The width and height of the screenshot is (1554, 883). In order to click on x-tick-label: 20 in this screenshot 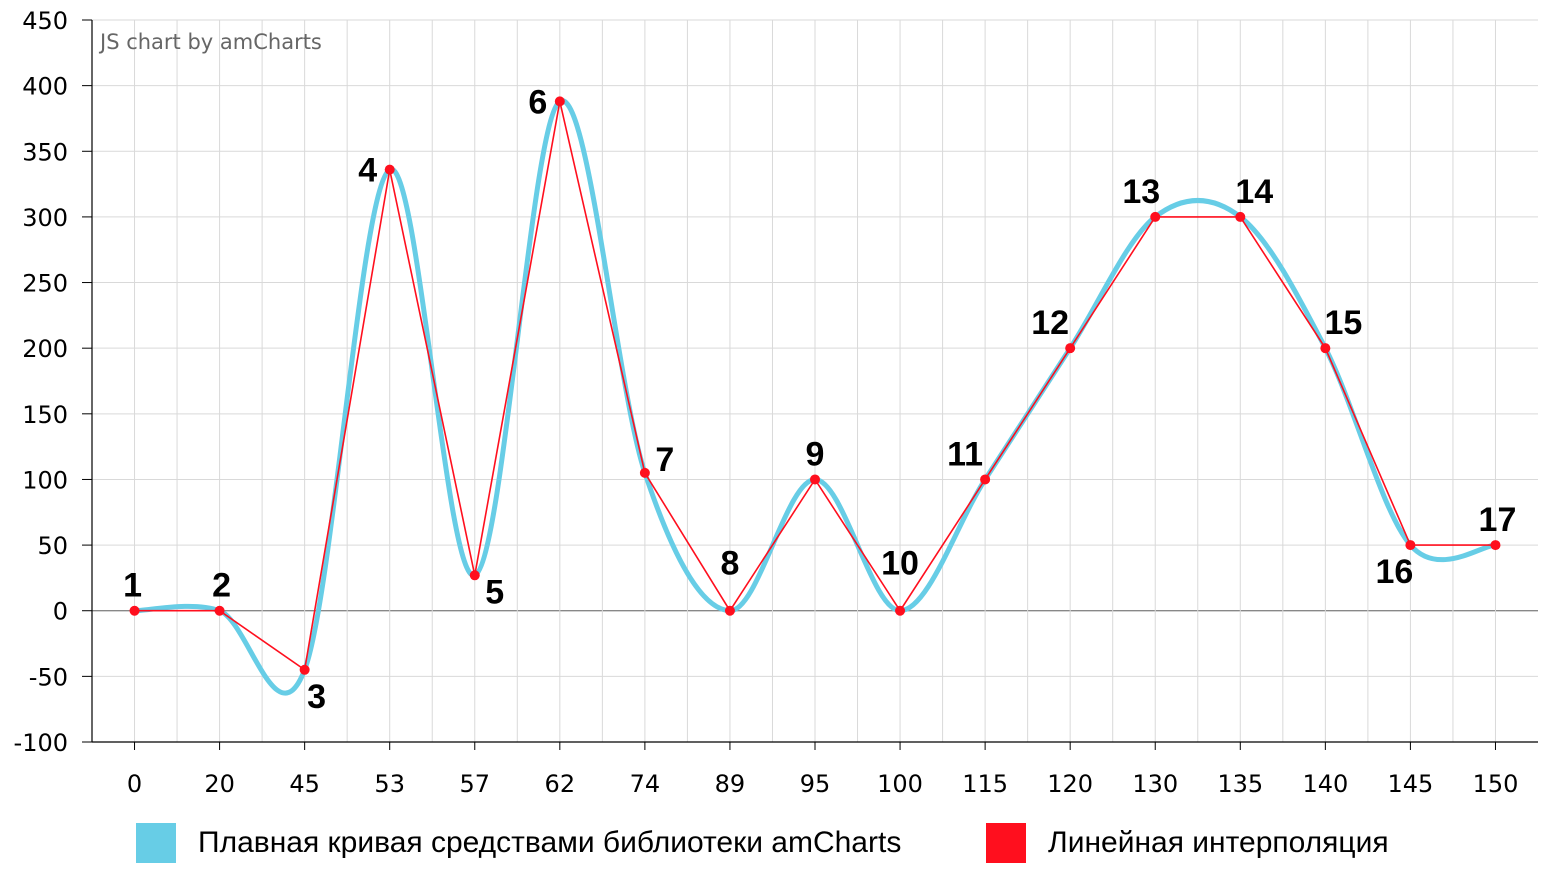, I will do `click(219, 784)`.